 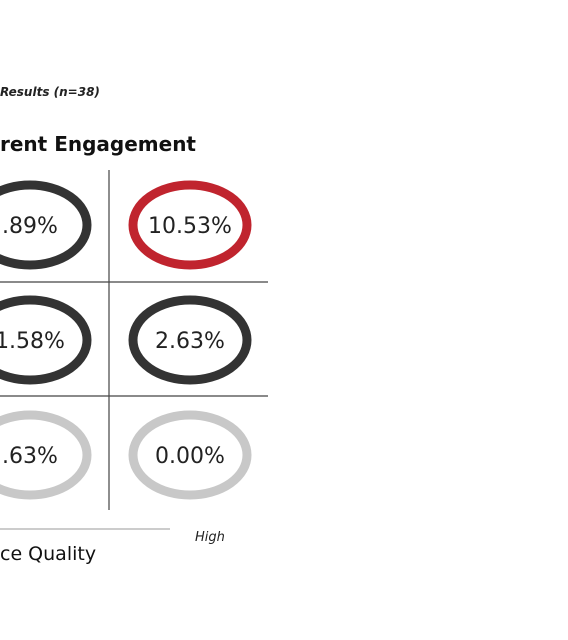 I want to click on x-axis-high-label: High, so click(x=210, y=537).